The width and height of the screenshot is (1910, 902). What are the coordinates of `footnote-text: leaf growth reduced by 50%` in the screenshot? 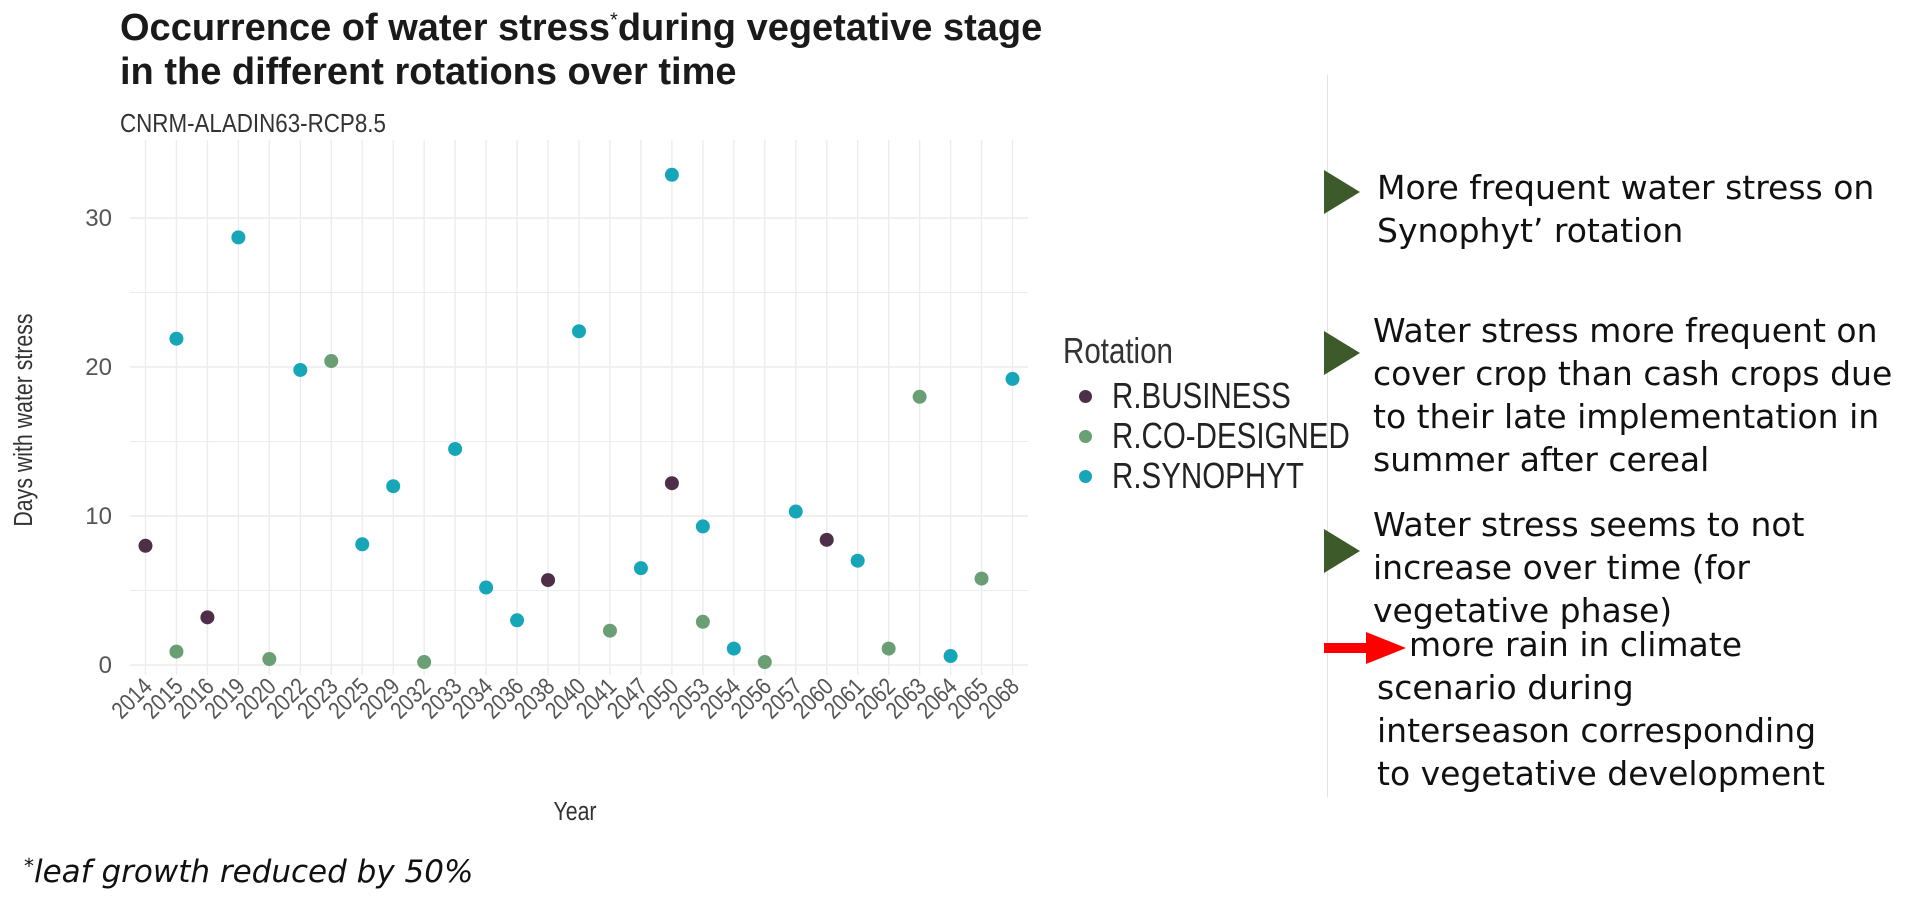 It's located at (254, 872).